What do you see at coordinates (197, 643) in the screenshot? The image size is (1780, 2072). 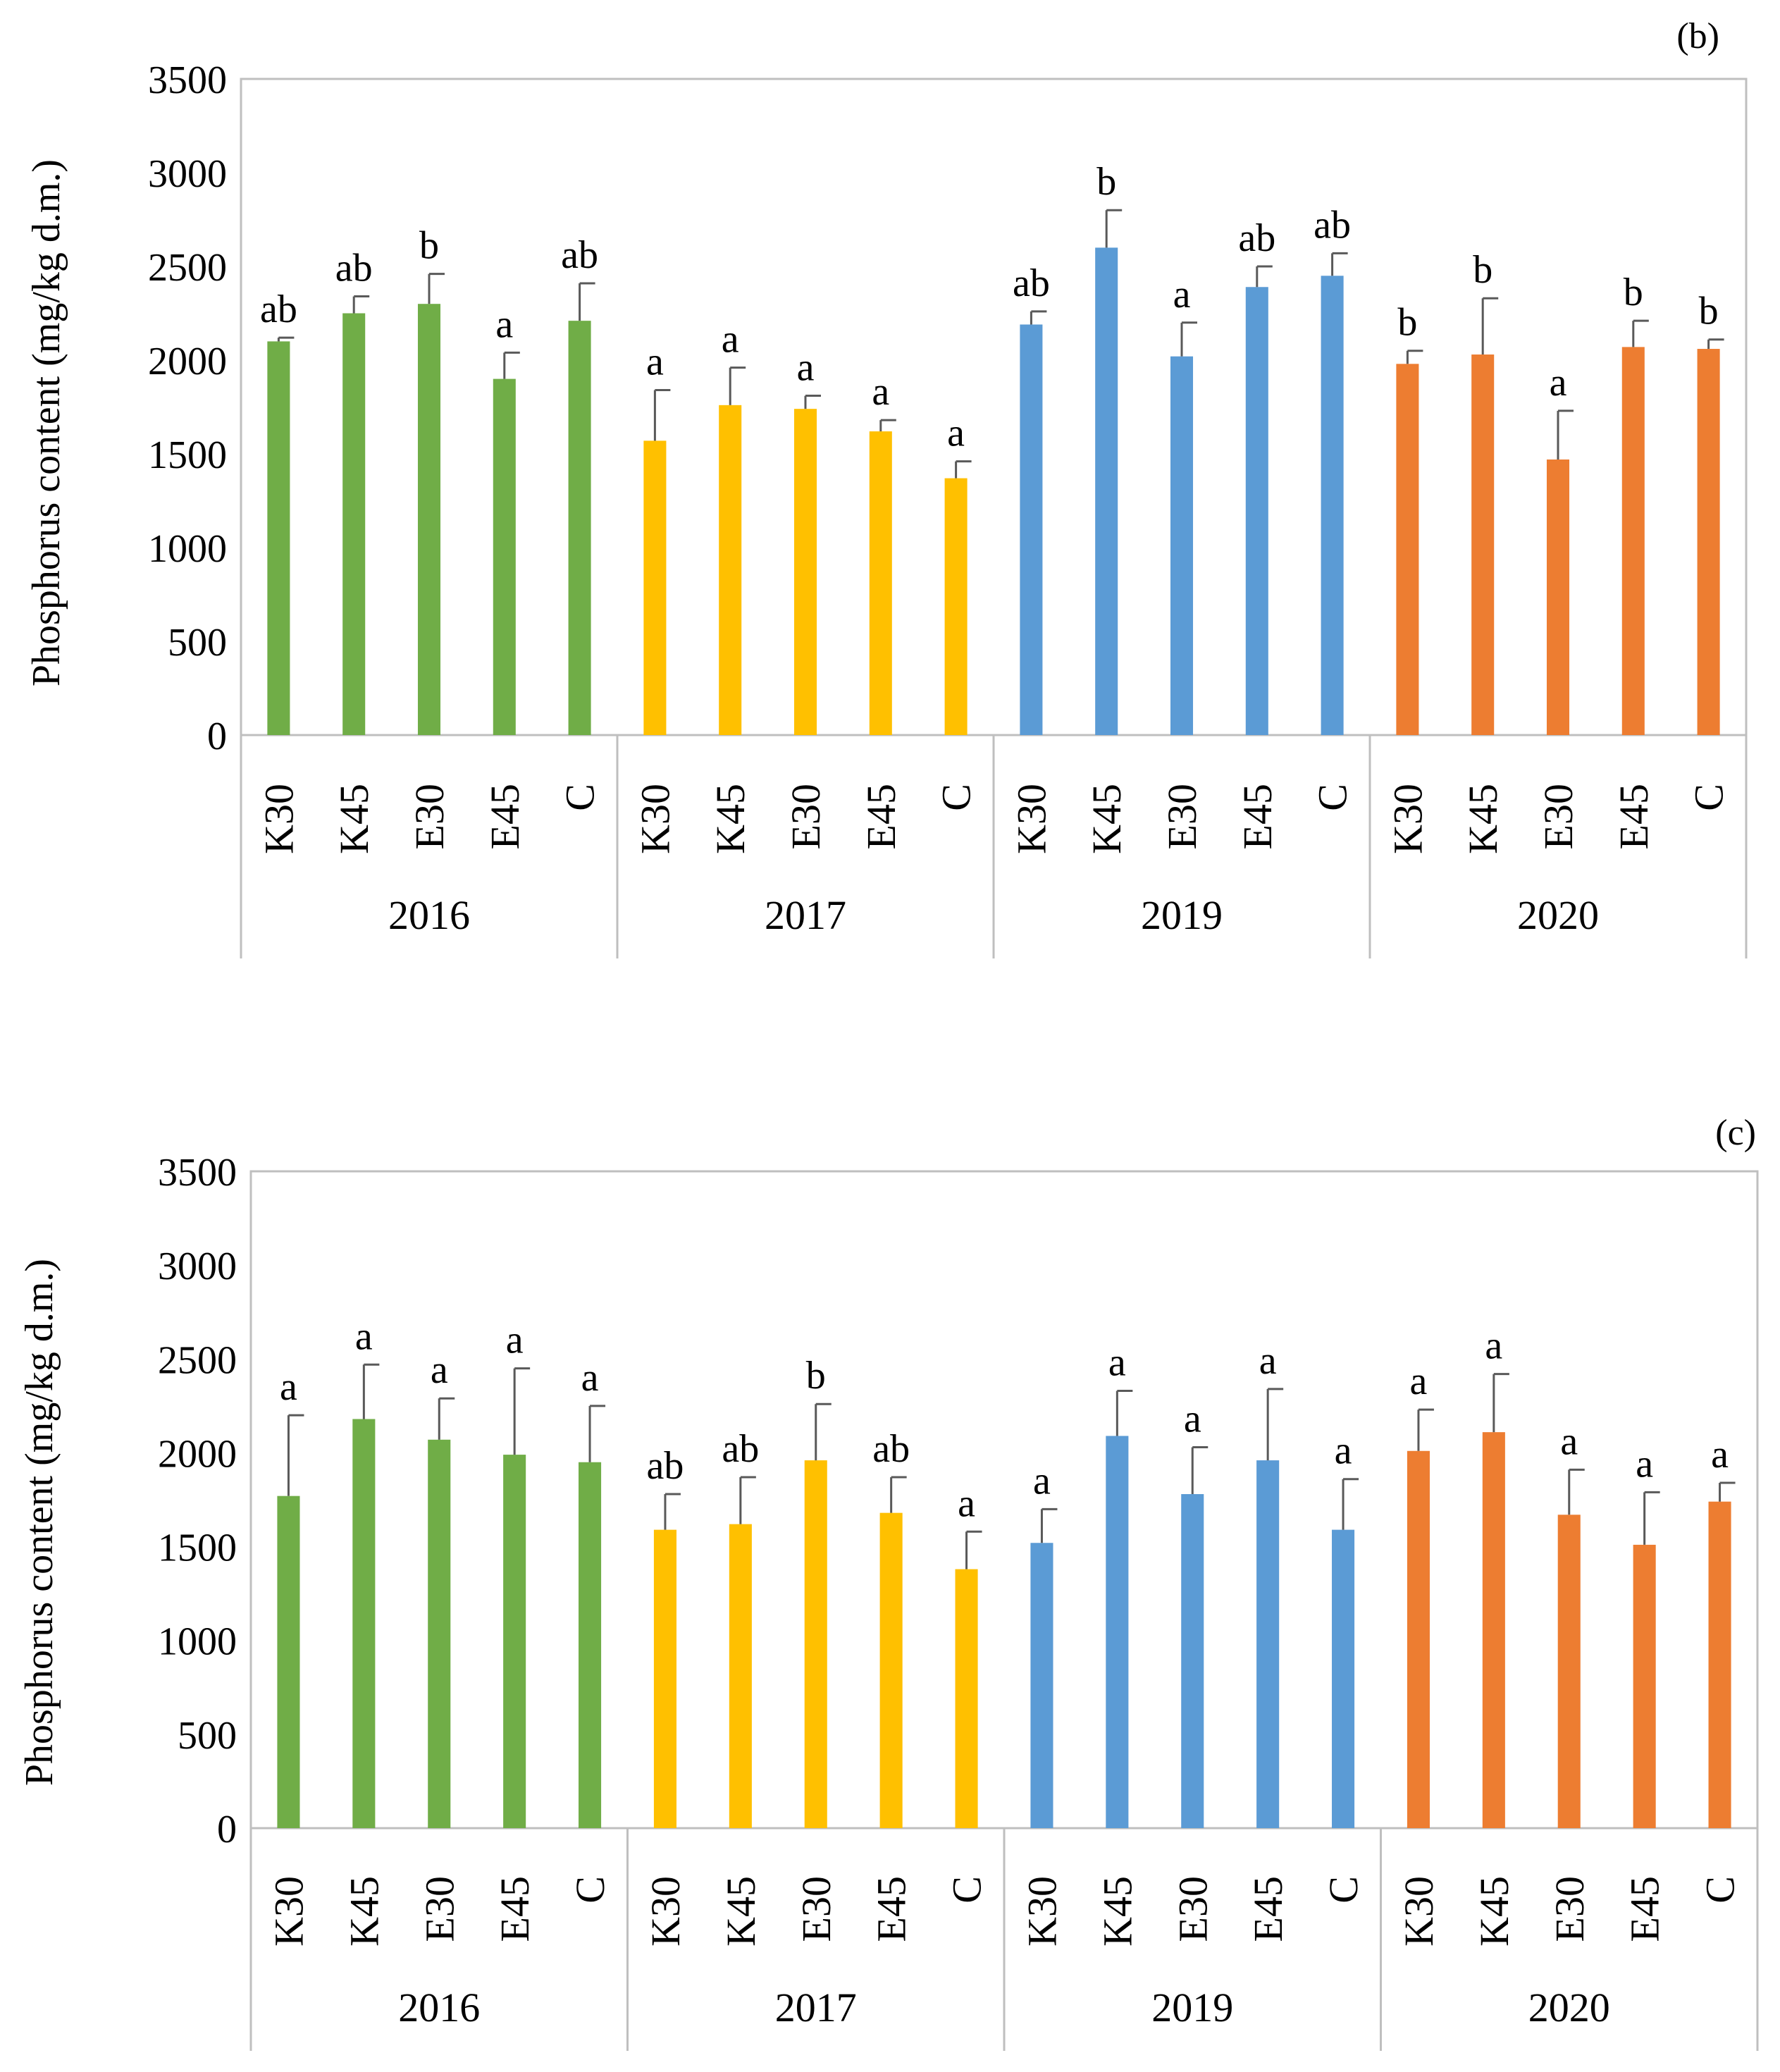 I see `y-tick-label: 500` at bounding box center [197, 643].